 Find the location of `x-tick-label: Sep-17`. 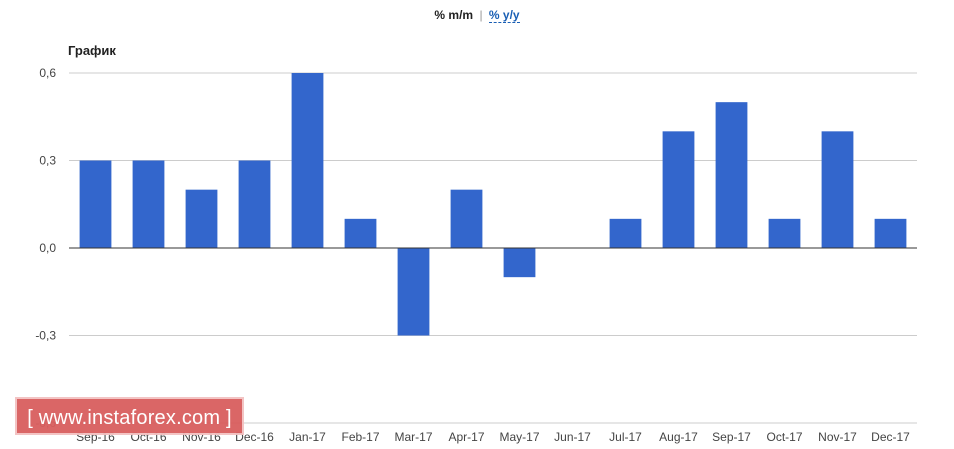

x-tick-label: Sep-17 is located at coordinates (731, 437).